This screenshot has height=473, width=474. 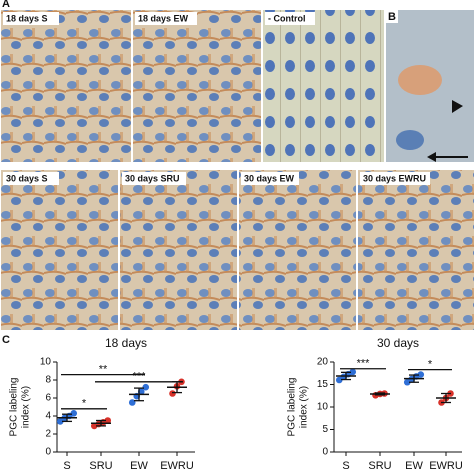 What do you see at coordinates (6, 5) in the screenshot?
I see `figure-letter: A` at bounding box center [6, 5].